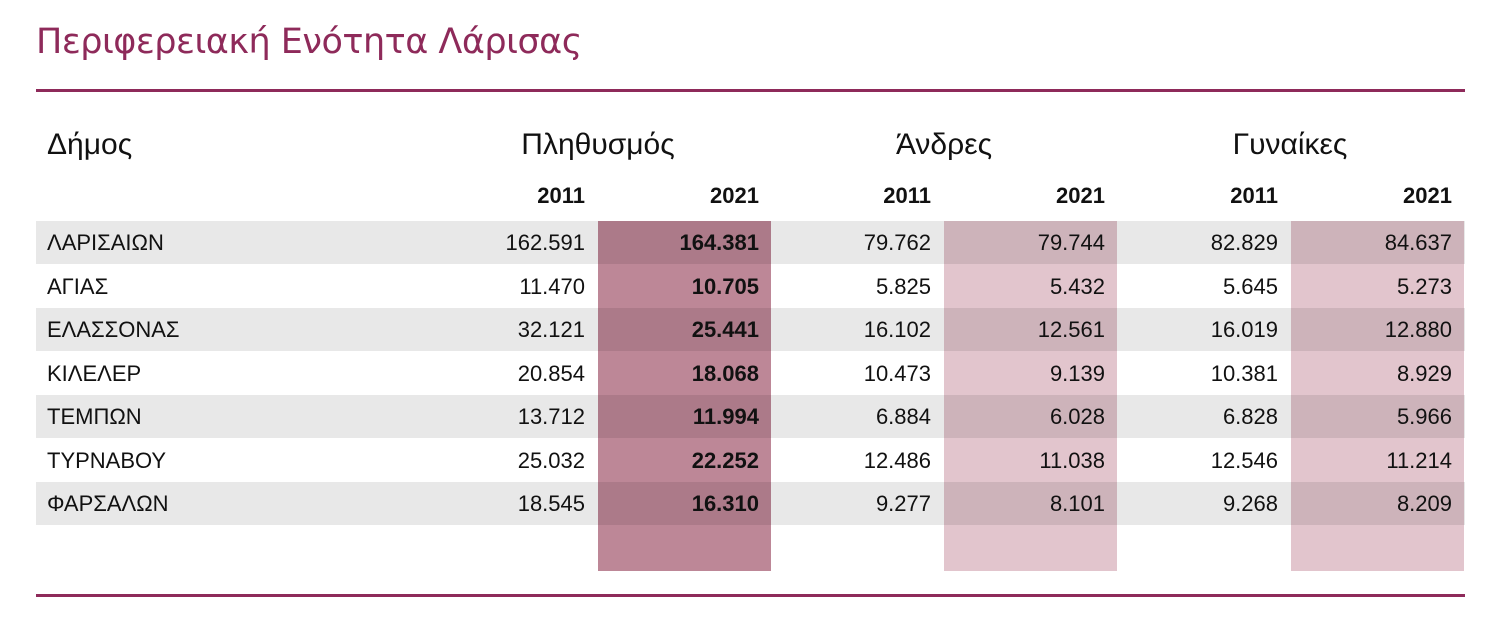 Image resolution: width=1500 pixels, height=636 pixels. What do you see at coordinates (551, 329) in the screenshot?
I see `cell-population-2011: 32.121` at bounding box center [551, 329].